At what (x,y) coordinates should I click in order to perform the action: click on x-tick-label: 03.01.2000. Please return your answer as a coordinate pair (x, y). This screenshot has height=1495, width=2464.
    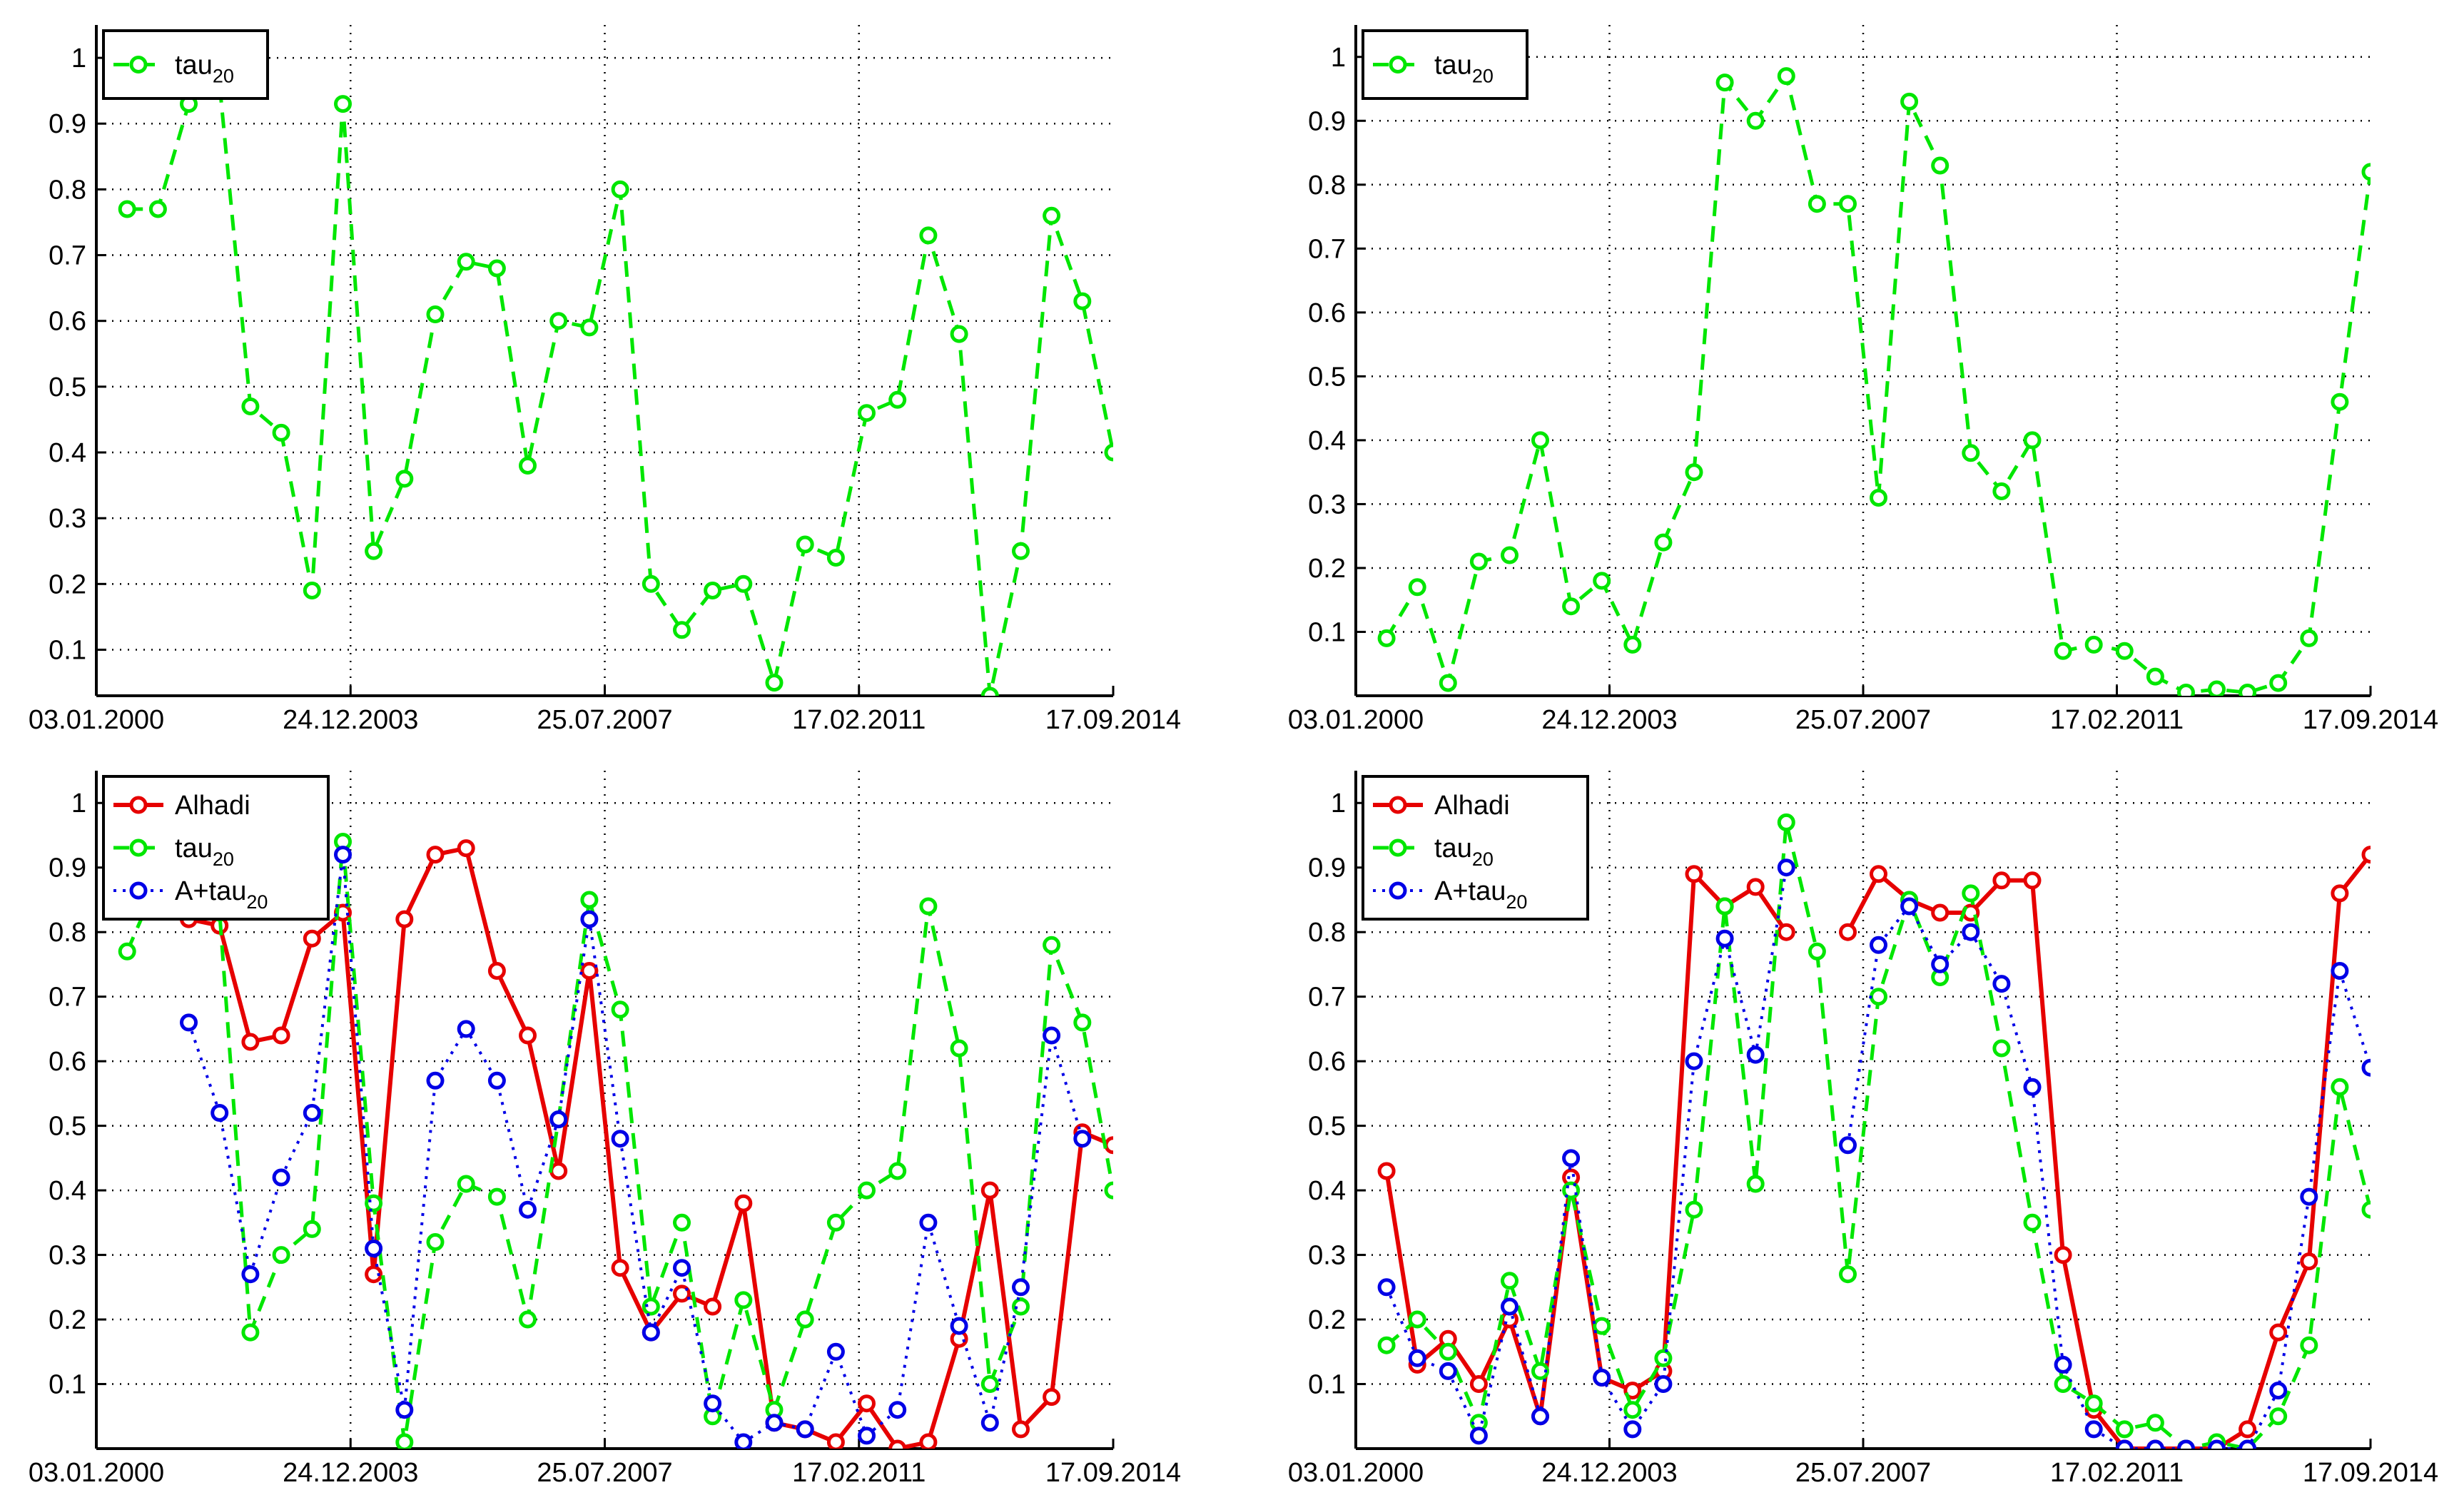
    Looking at the image, I should click on (1356, 1473).